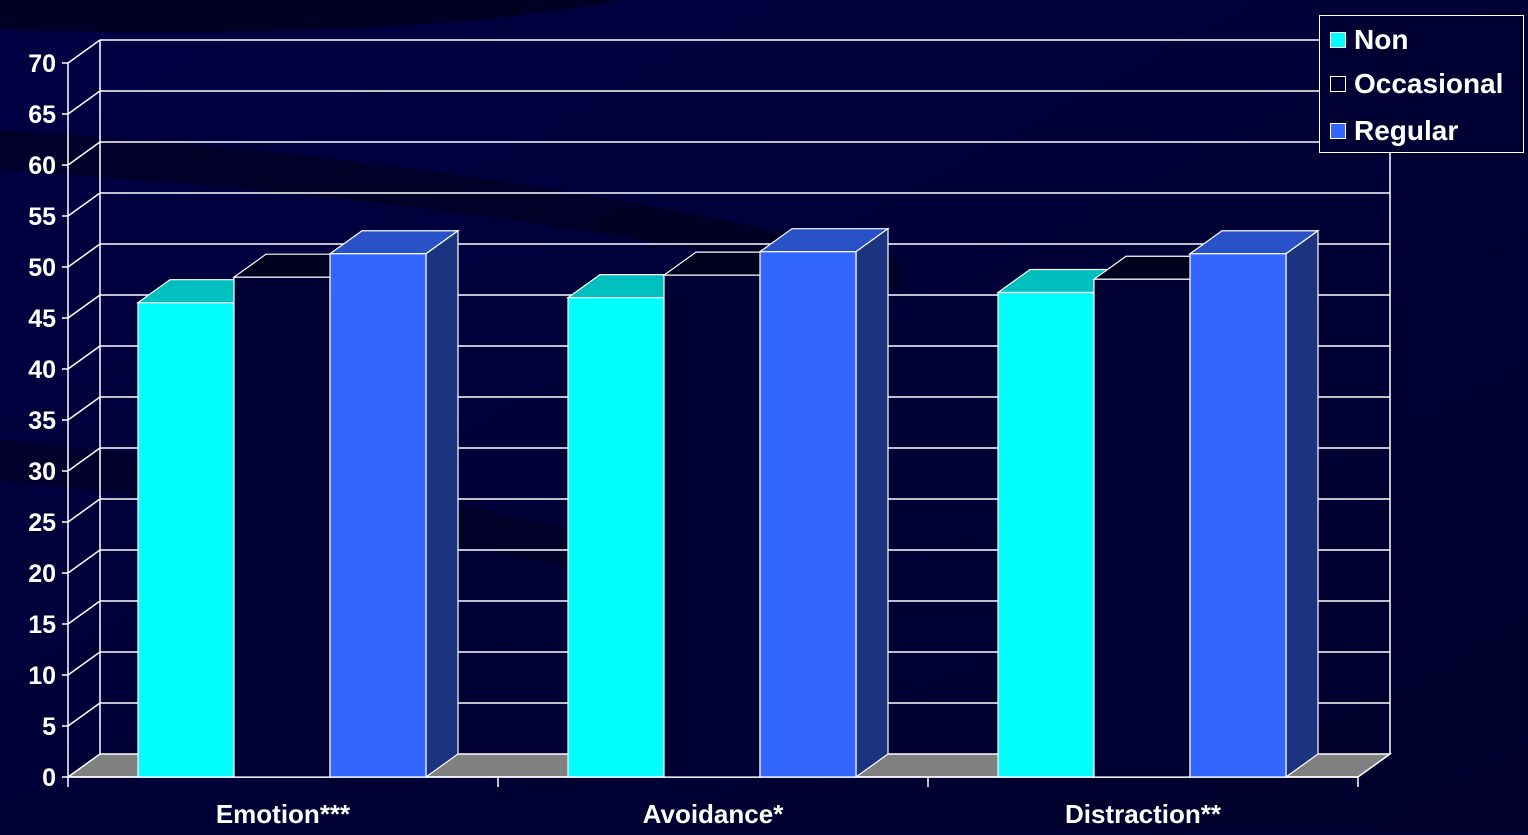 The image size is (1528, 835). What do you see at coordinates (42, 268) in the screenshot?
I see `y-tick-label: 50` at bounding box center [42, 268].